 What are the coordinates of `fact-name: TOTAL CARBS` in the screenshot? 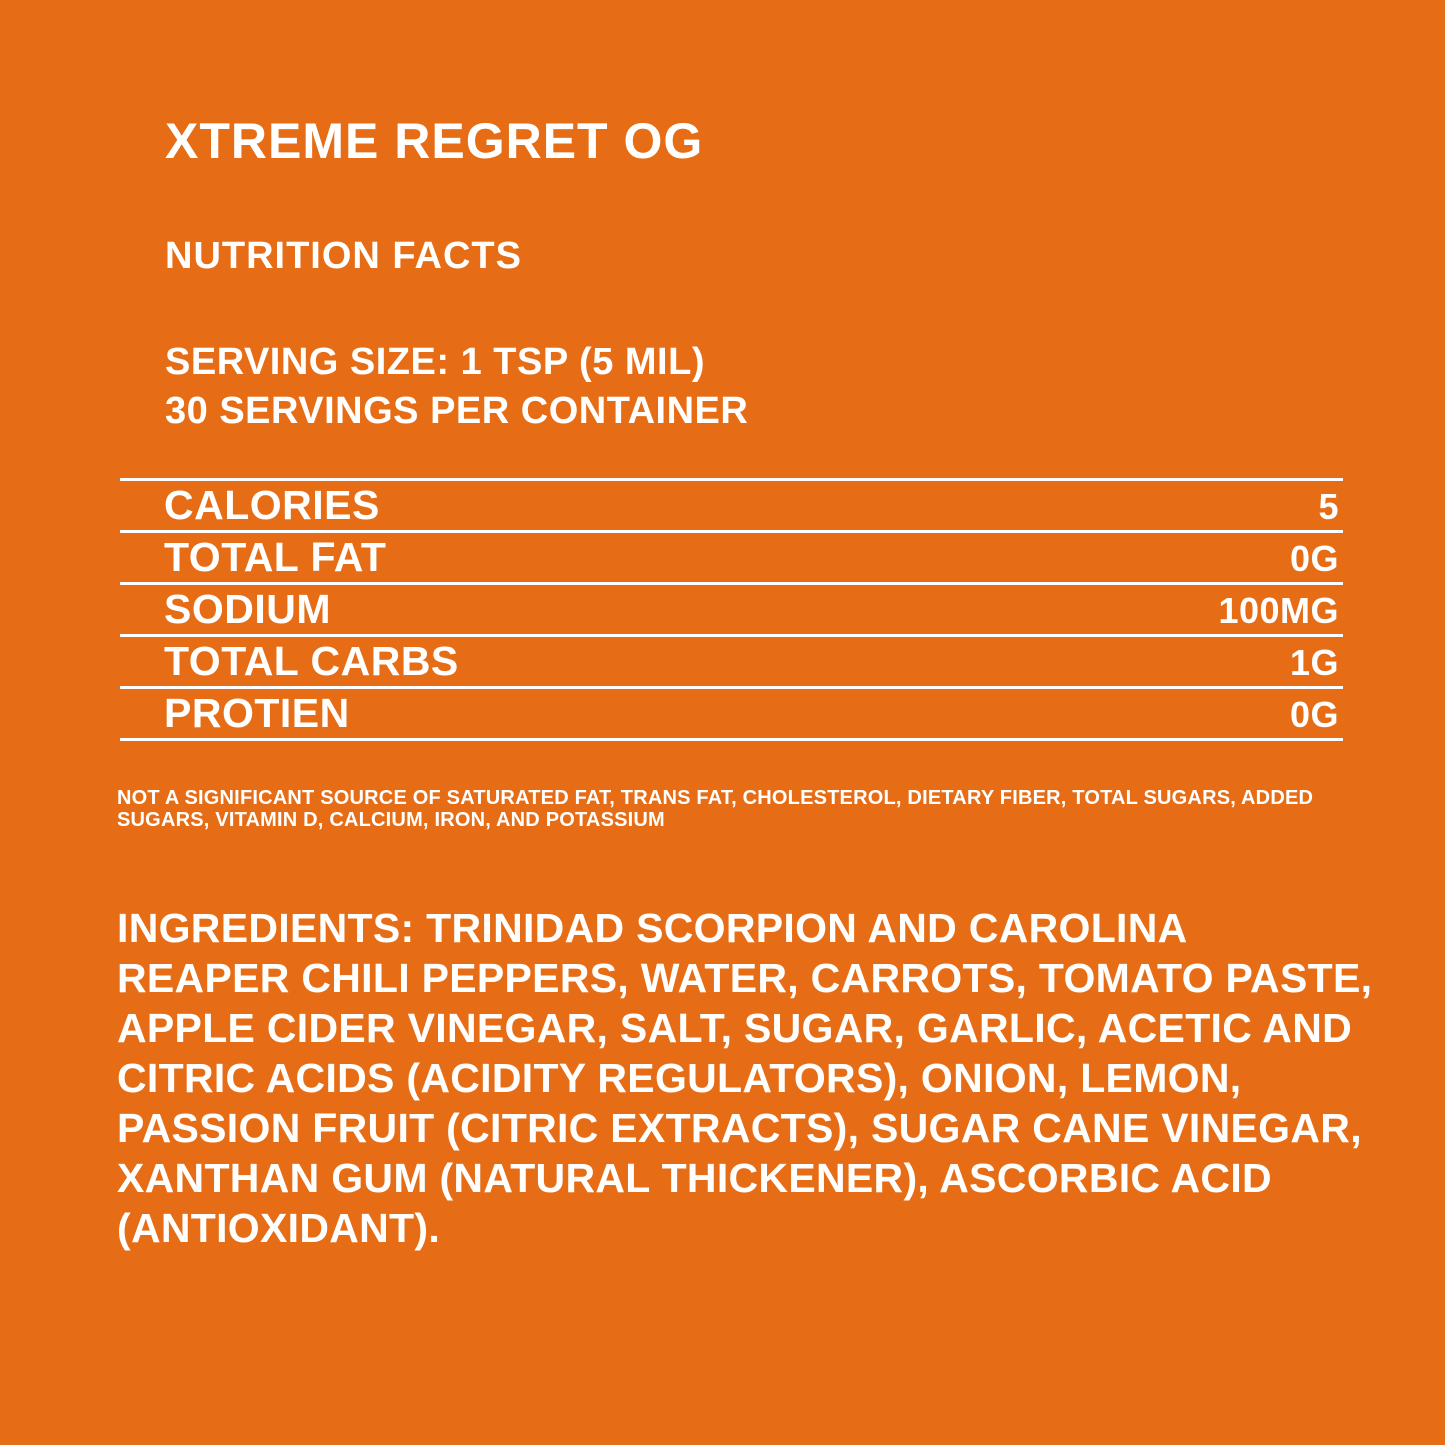 It's located at (311, 661).